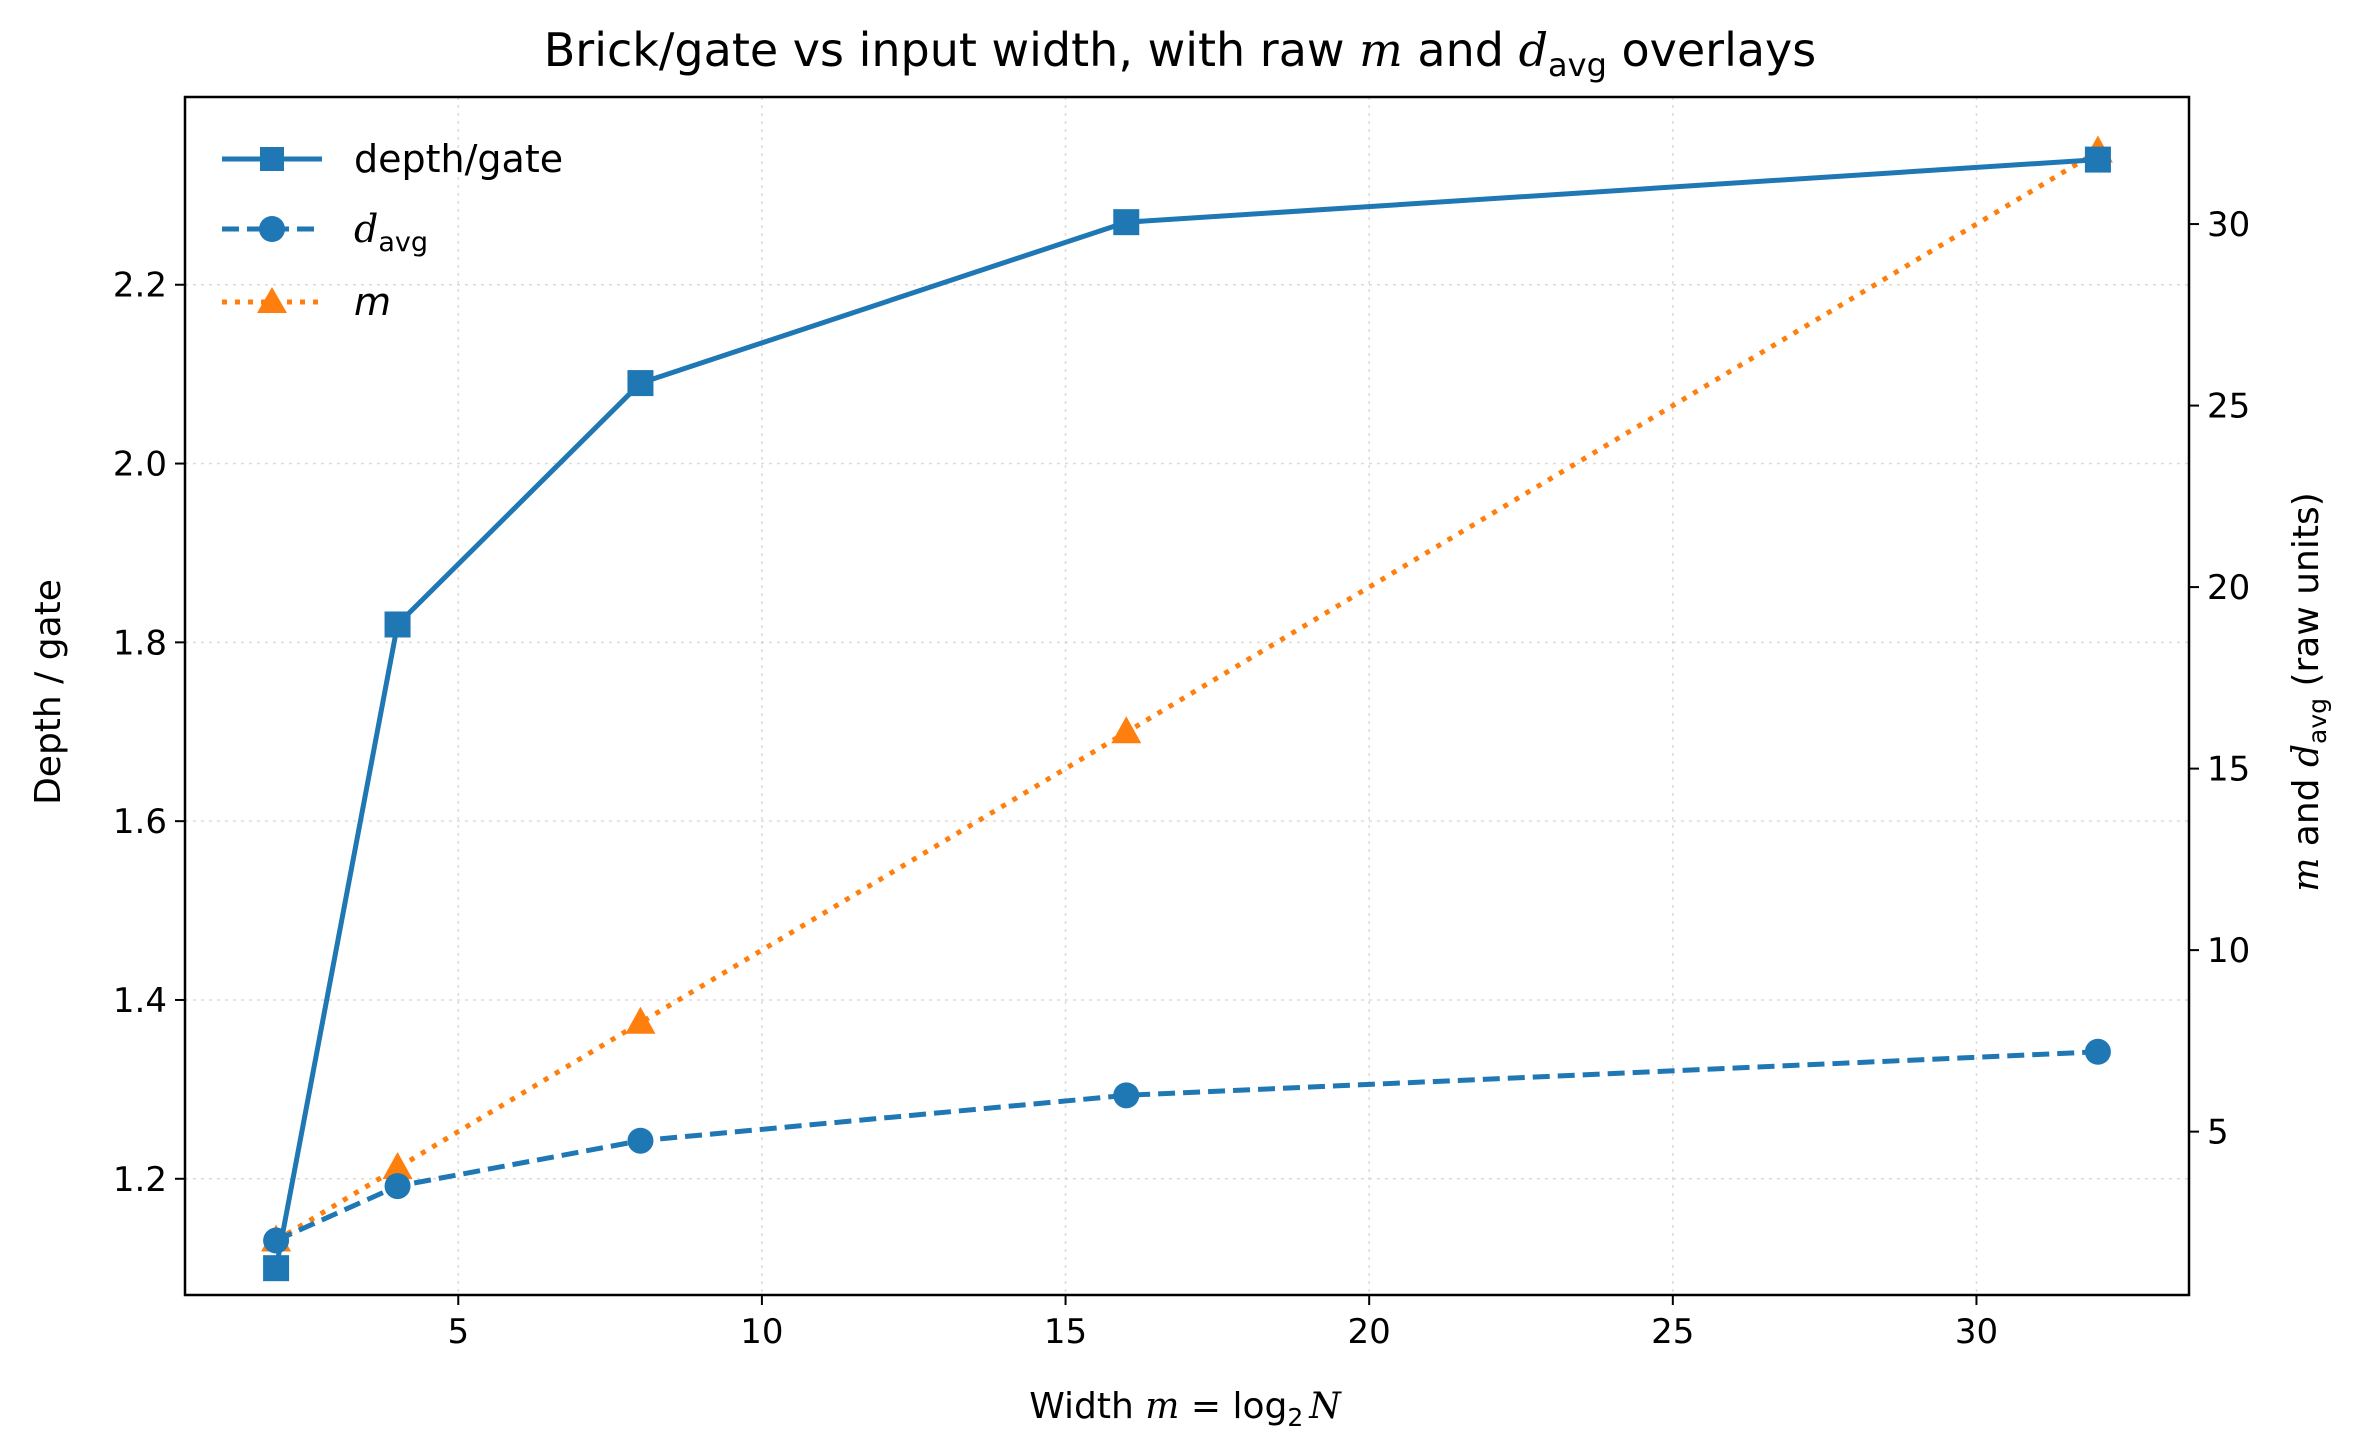  What do you see at coordinates (372, 302) in the screenshot?
I see `legend-label-m: m` at bounding box center [372, 302].